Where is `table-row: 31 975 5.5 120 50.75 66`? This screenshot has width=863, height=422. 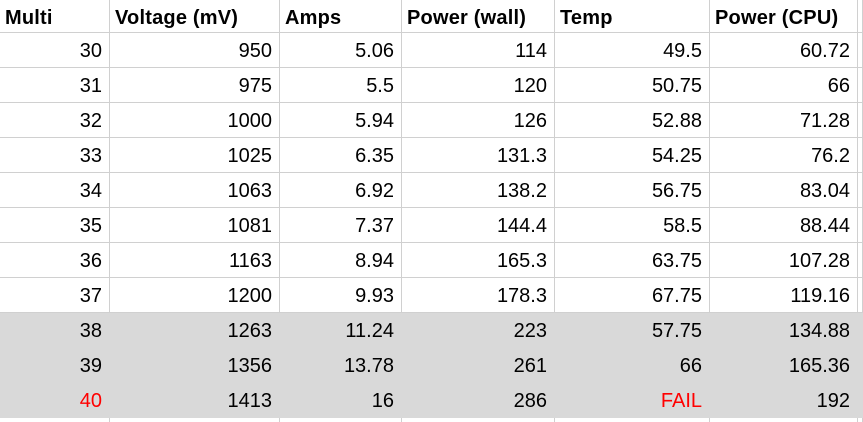 table-row: 31 975 5.5 120 50.75 66 is located at coordinates (431, 85).